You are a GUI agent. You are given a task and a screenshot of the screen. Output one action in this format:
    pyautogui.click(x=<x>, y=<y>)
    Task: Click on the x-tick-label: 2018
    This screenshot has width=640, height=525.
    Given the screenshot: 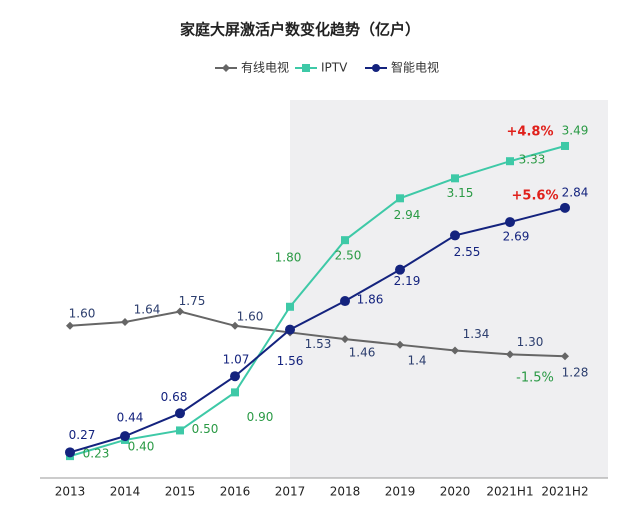 What is the action you would take?
    pyautogui.click(x=345, y=492)
    